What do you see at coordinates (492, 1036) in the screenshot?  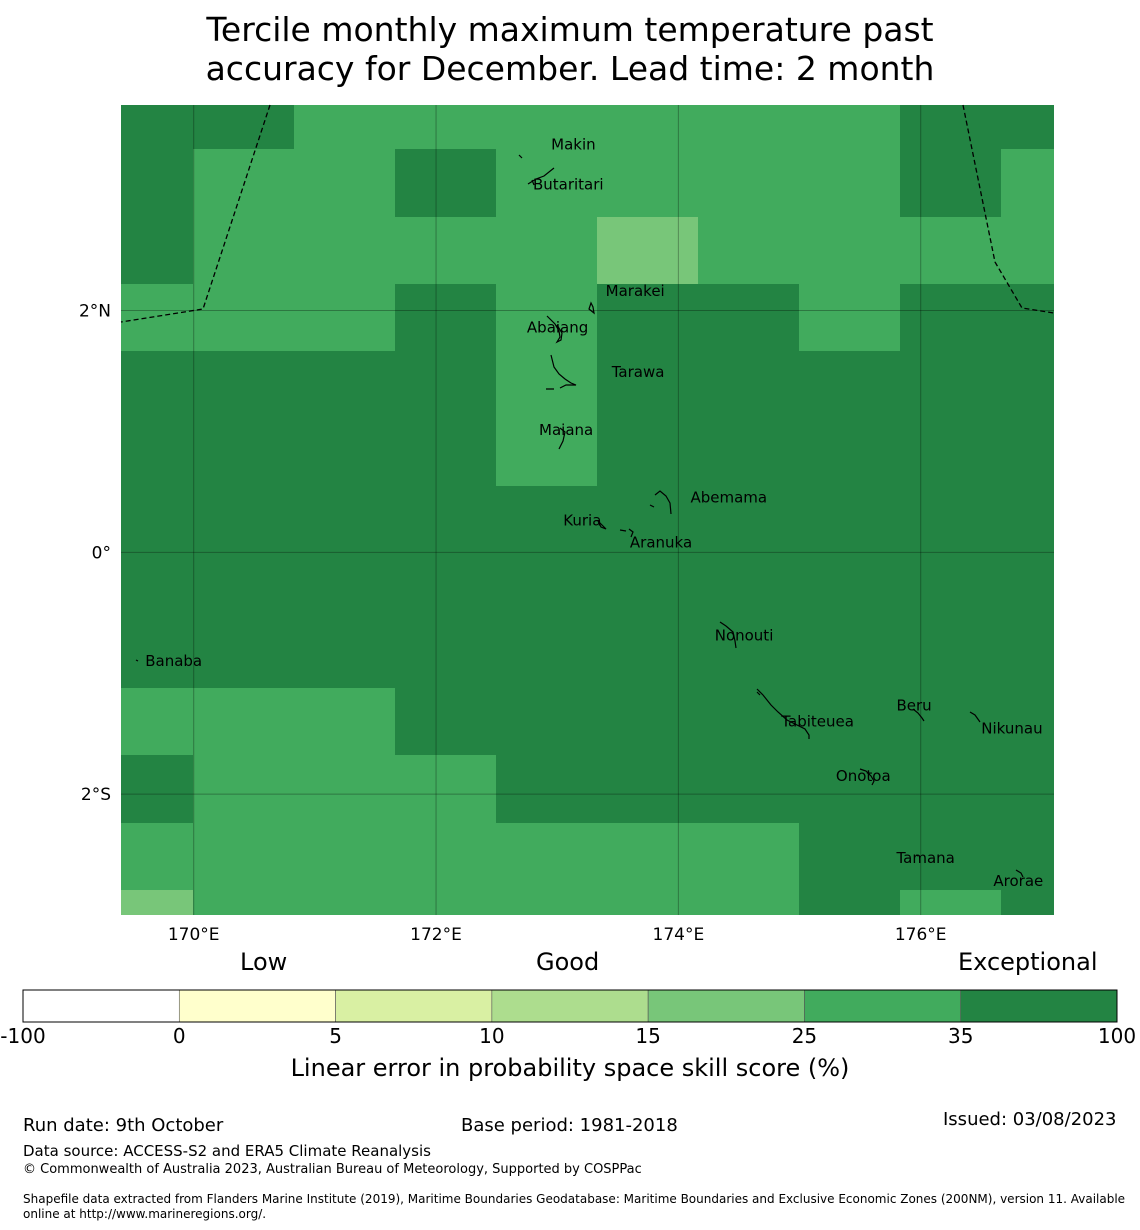 I see `colorbar-tick-label: 10` at bounding box center [492, 1036].